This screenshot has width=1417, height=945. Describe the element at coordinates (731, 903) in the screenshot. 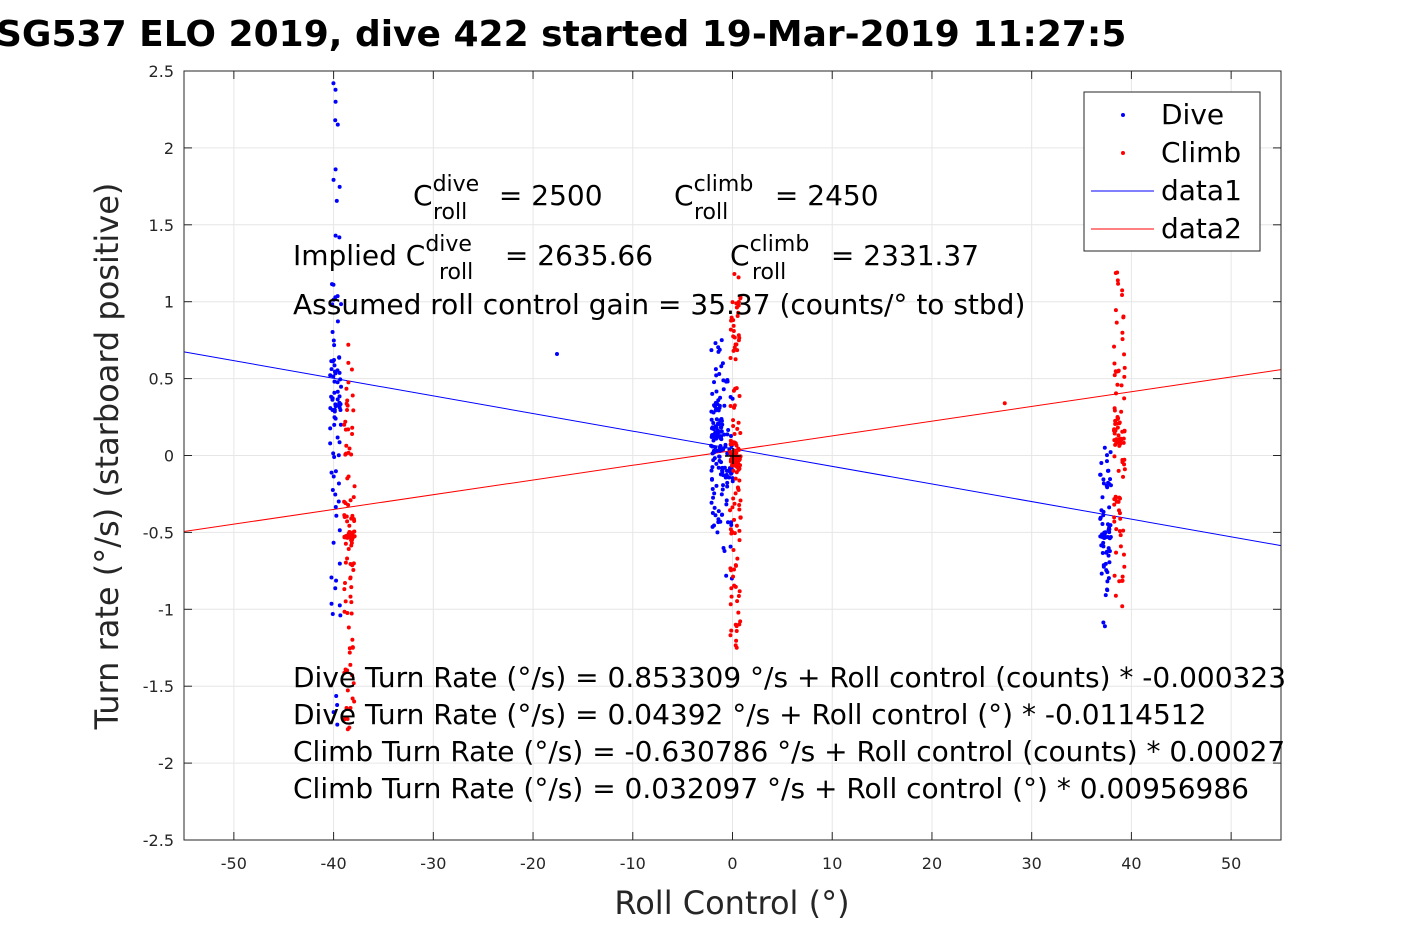

I see `x-axis-label: Roll Control (°)` at that location.